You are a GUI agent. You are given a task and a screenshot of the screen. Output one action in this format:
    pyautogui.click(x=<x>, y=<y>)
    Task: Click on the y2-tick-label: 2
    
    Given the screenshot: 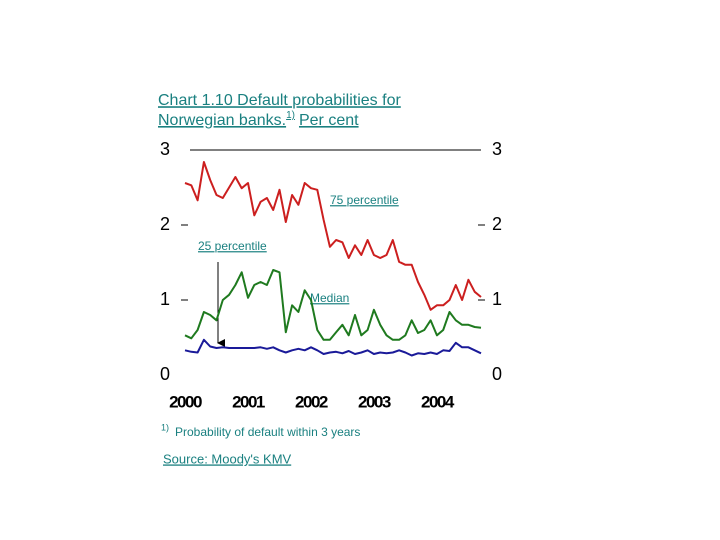 What is the action you would take?
    pyautogui.click(x=497, y=224)
    